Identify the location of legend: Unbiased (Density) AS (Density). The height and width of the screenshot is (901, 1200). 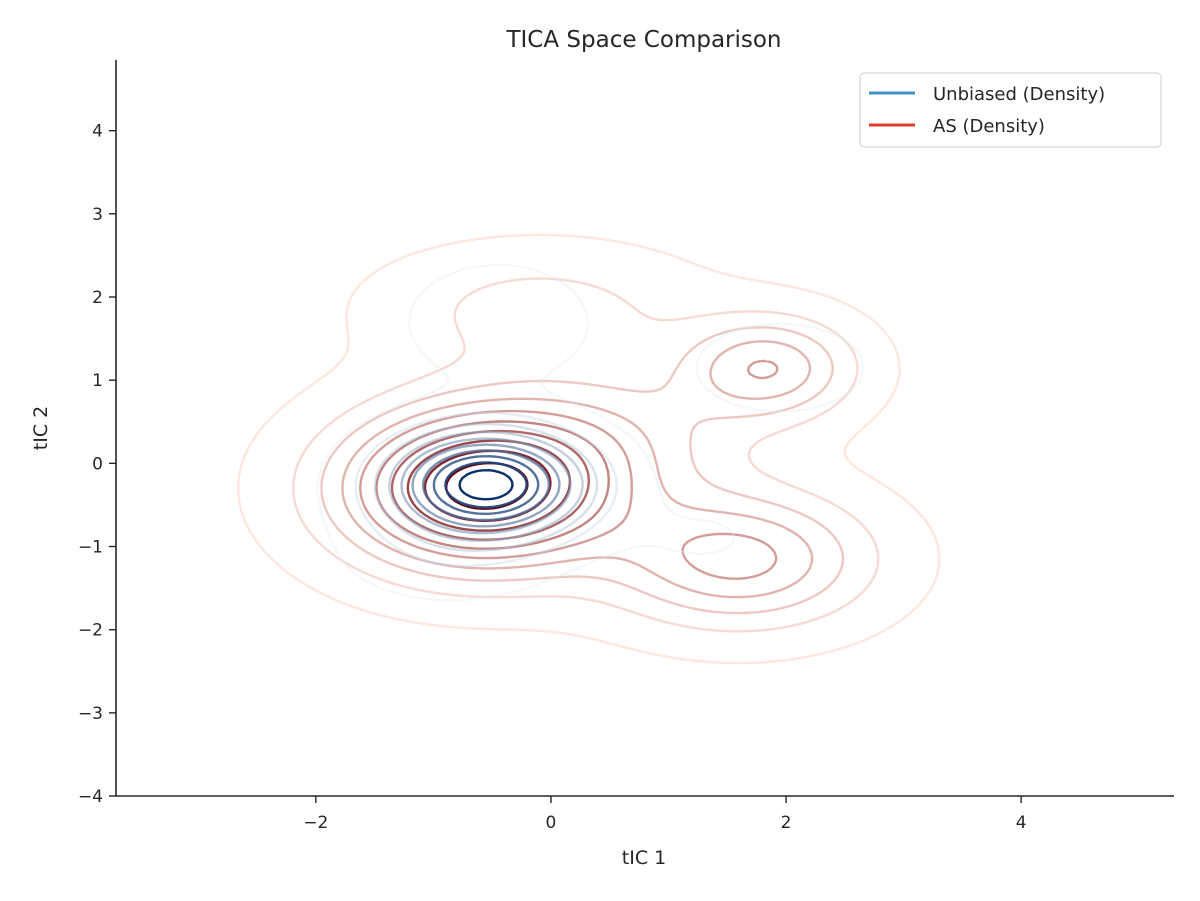
(1010, 110).